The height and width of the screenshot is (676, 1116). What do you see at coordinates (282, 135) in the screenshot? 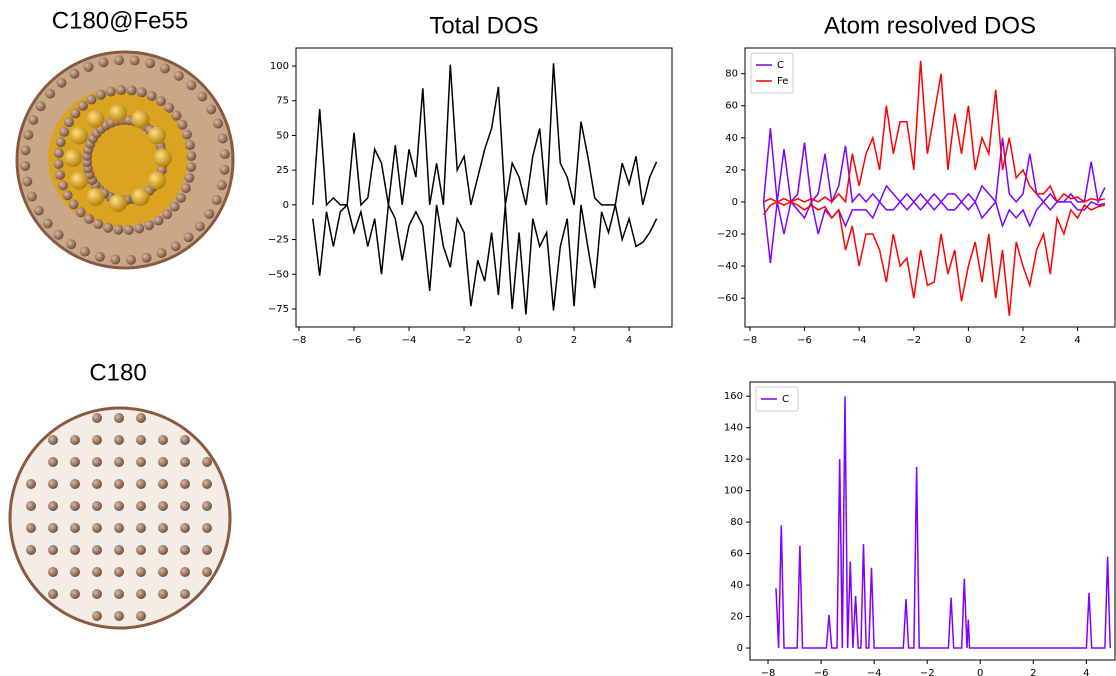
I see `y-tick-label: 50` at bounding box center [282, 135].